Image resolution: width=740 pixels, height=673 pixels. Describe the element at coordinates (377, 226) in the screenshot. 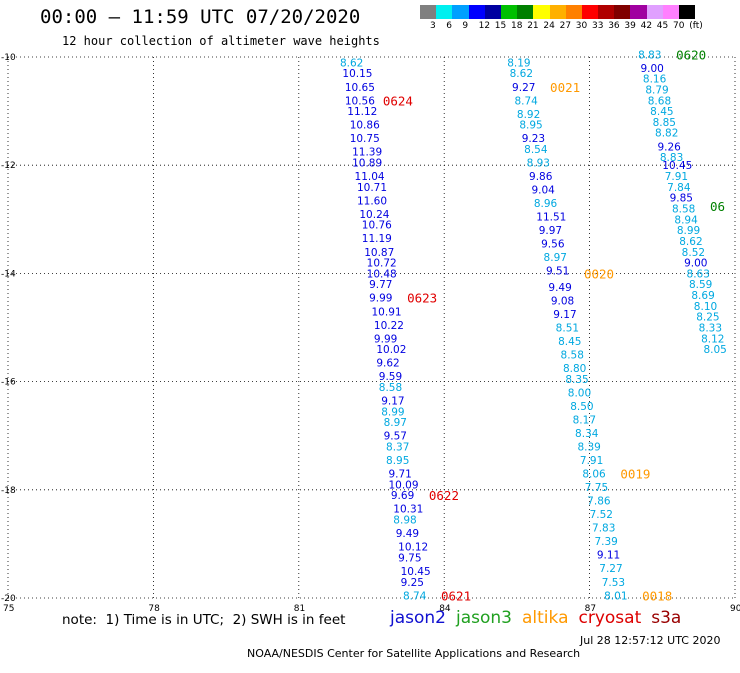

I see `swh-reading: 10.76` at that location.